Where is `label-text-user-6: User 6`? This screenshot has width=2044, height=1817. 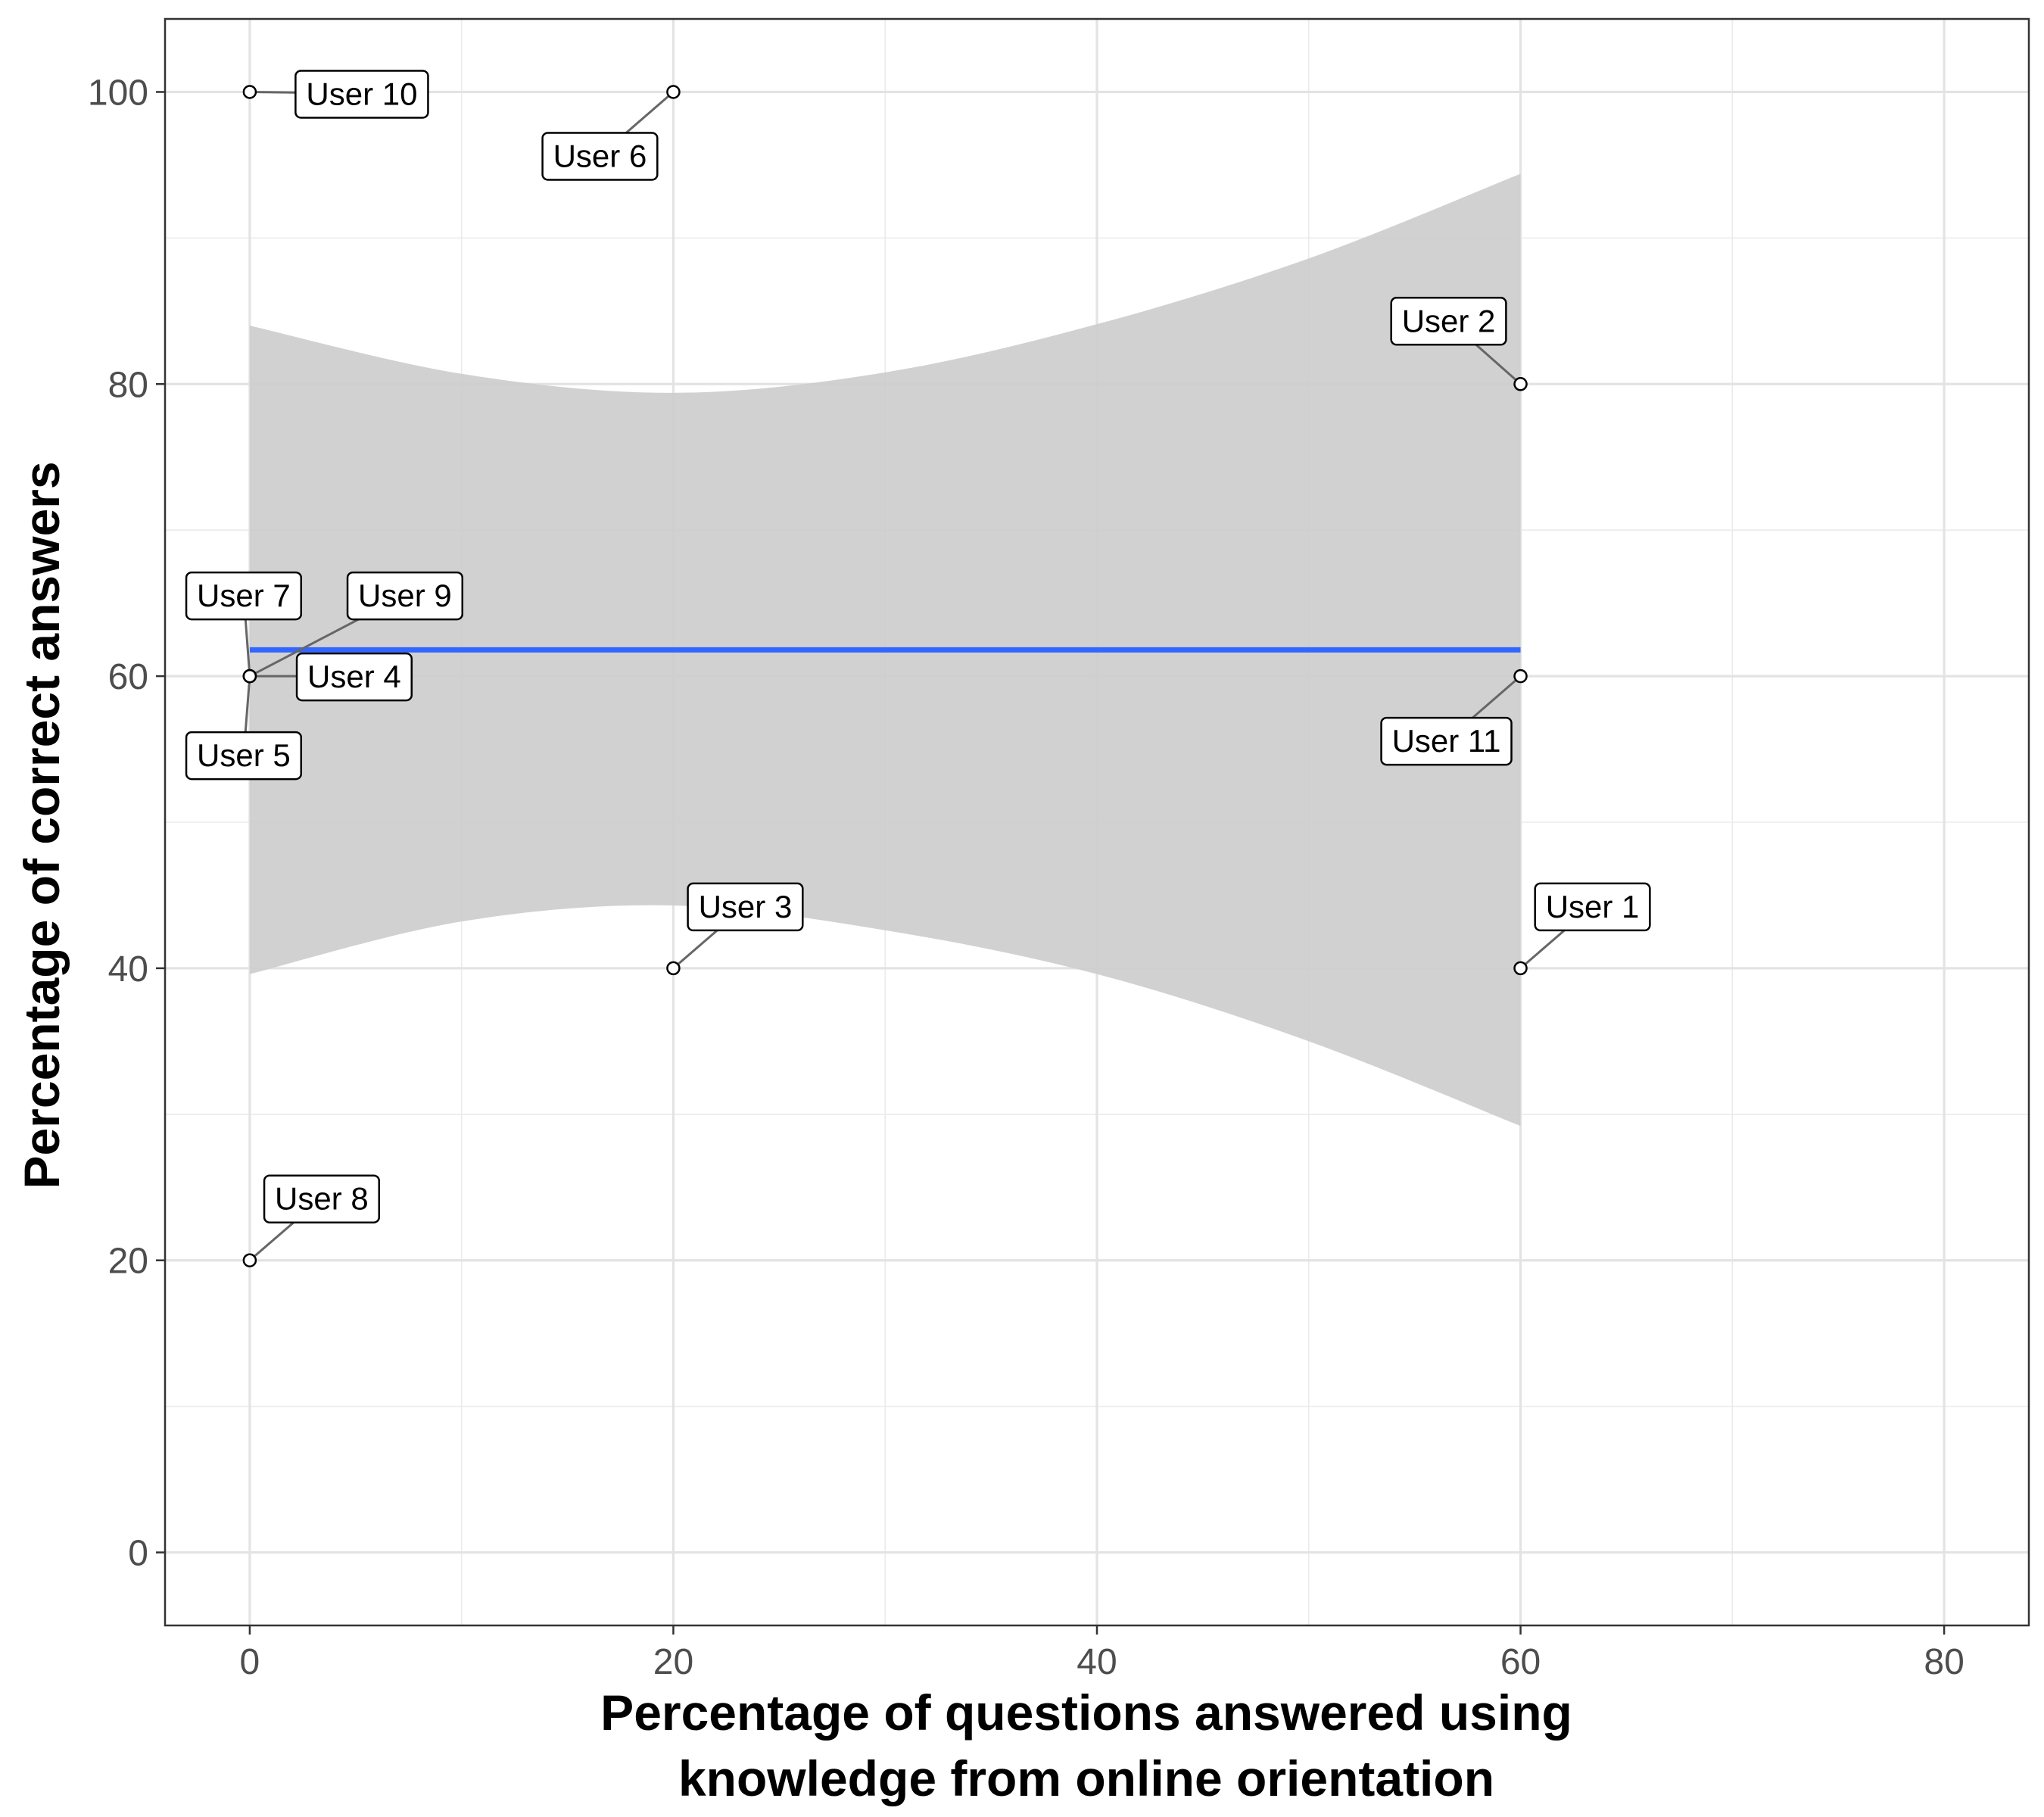
label-text-user-6: User 6 is located at coordinates (600, 155).